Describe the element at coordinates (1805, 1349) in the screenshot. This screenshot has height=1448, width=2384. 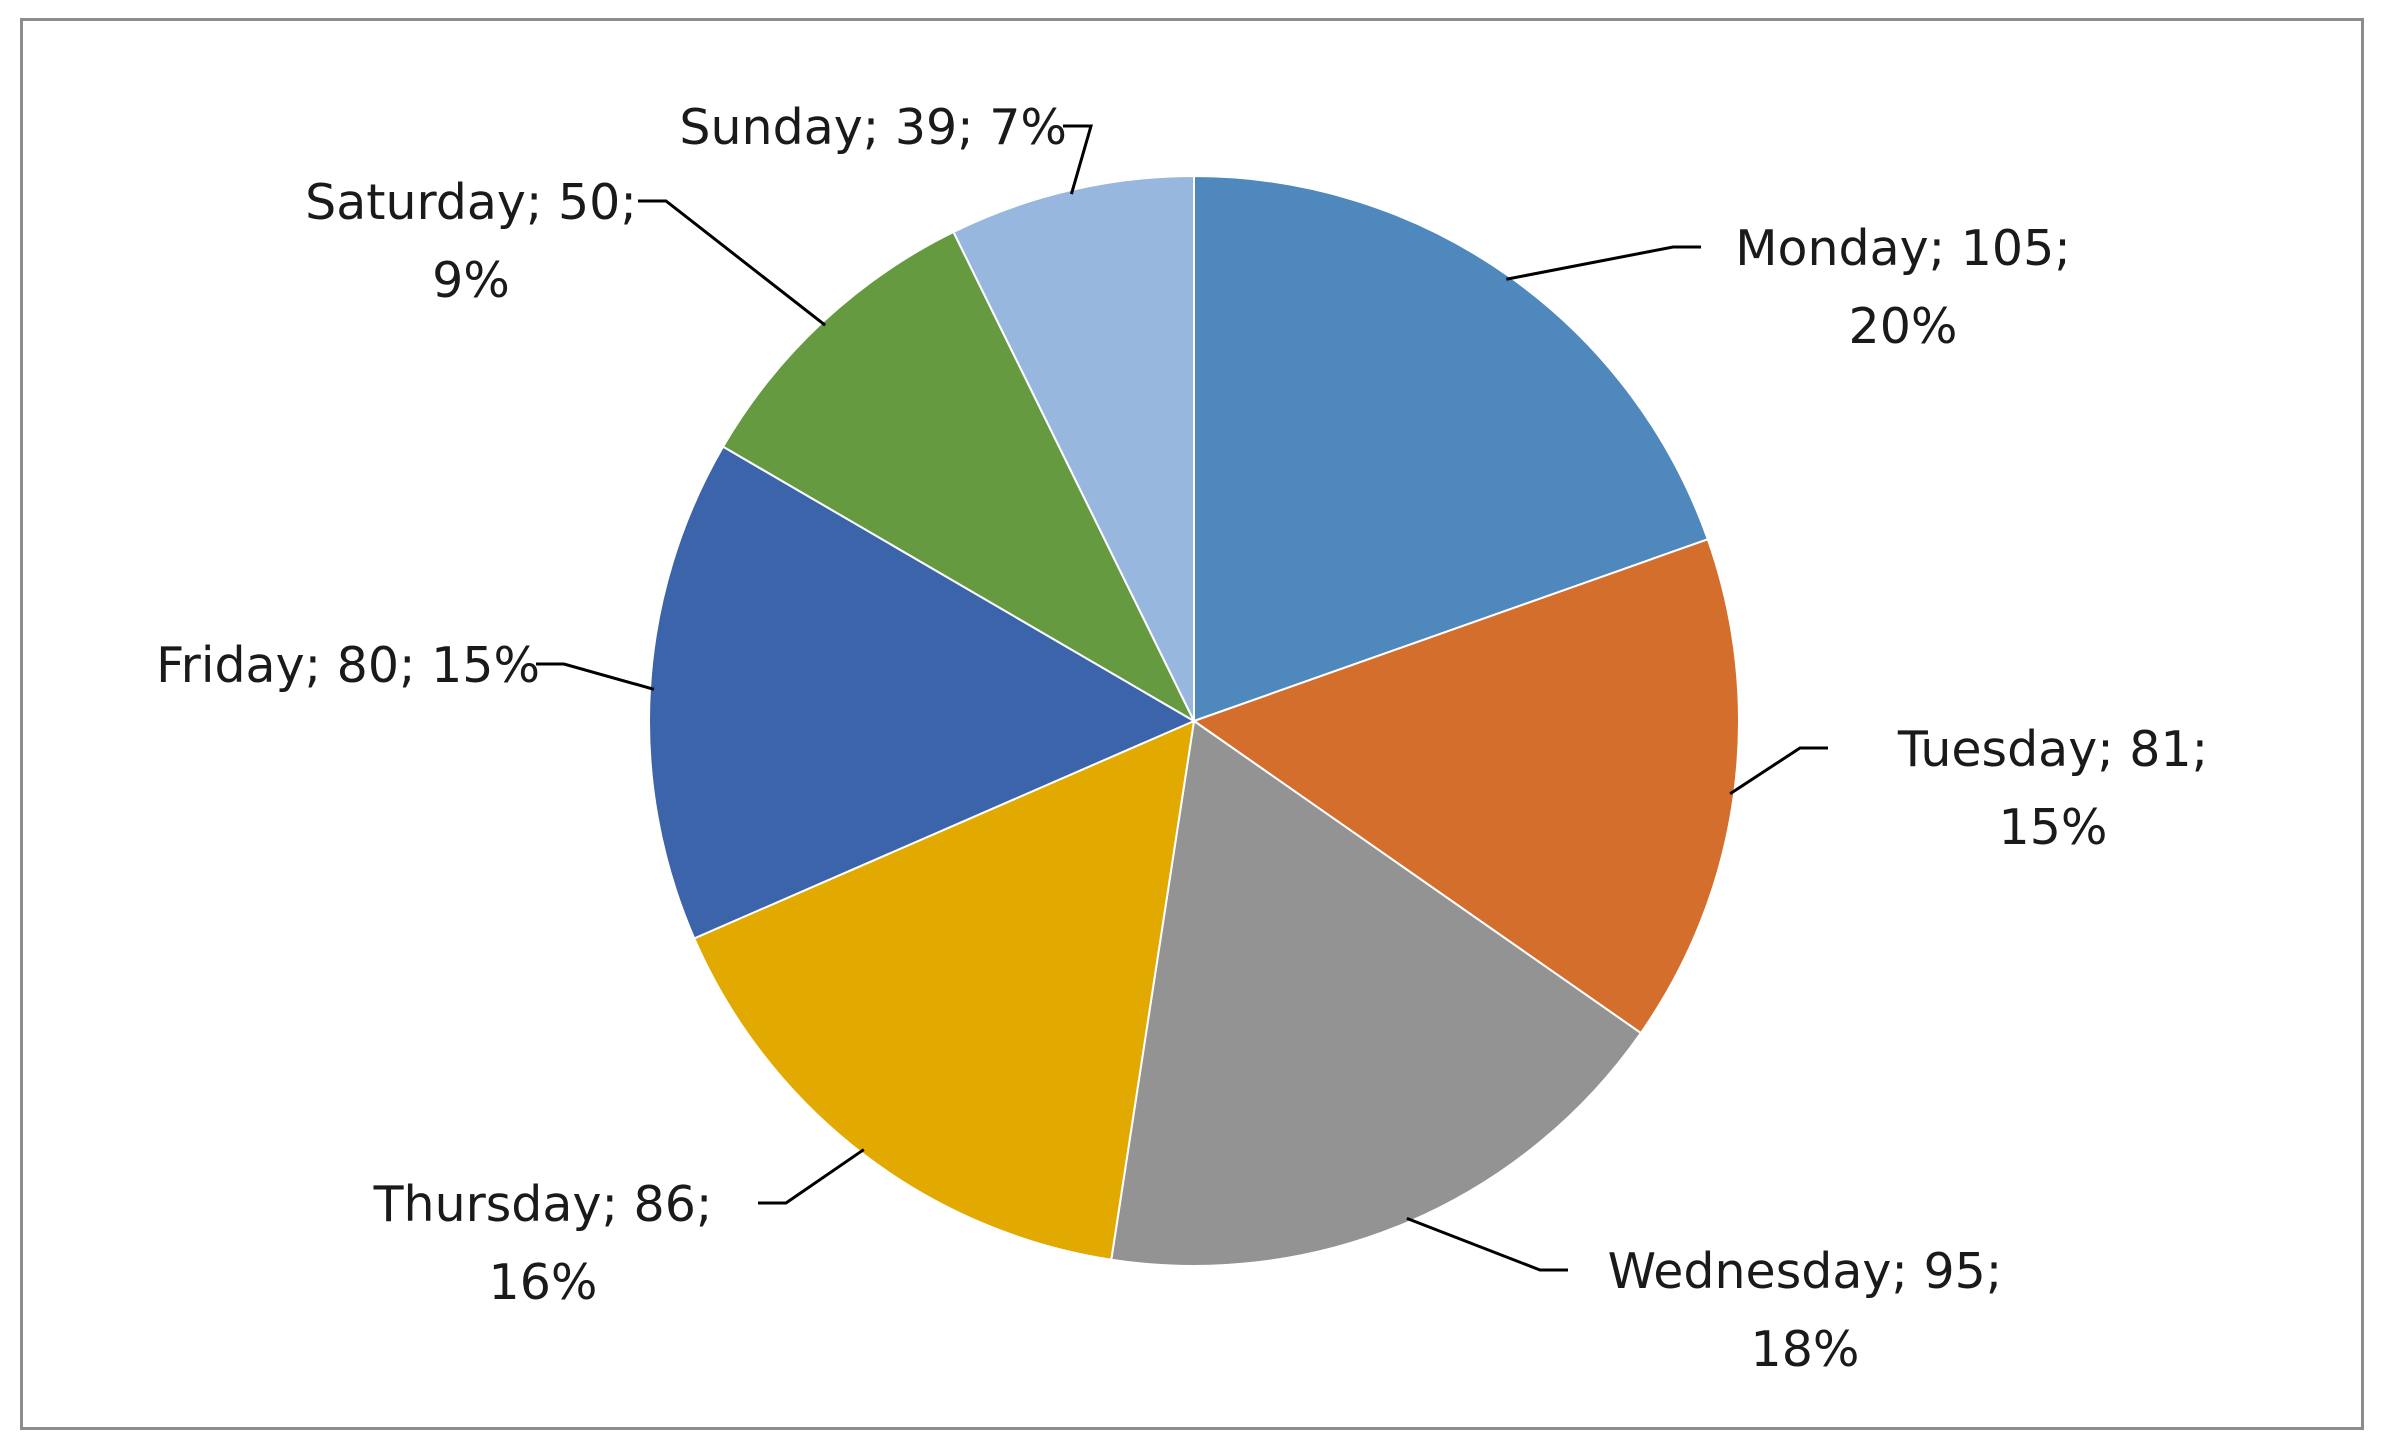
I see `data-label-line: 18%` at that location.